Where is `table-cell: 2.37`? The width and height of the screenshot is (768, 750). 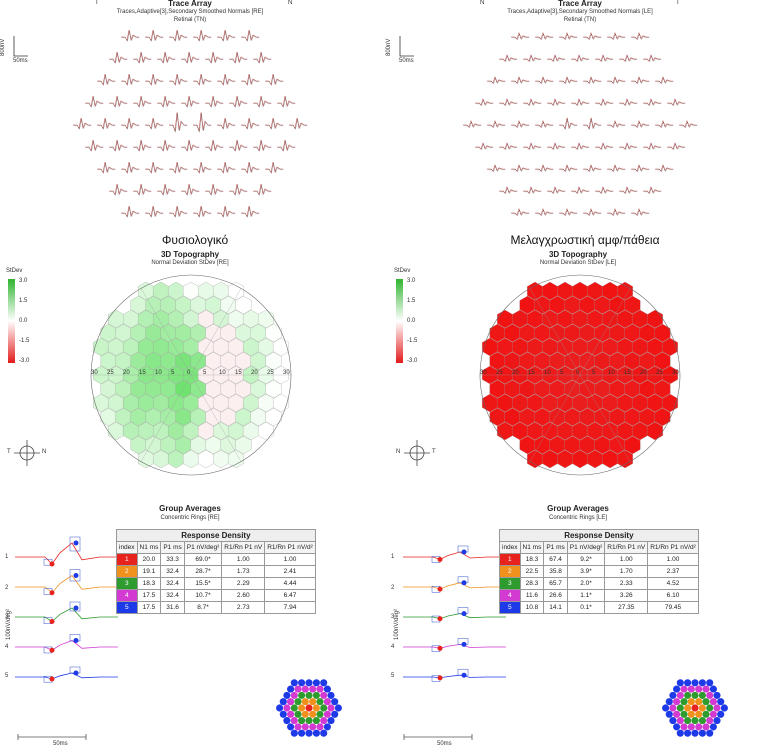 table-cell: 2.37 is located at coordinates (673, 571).